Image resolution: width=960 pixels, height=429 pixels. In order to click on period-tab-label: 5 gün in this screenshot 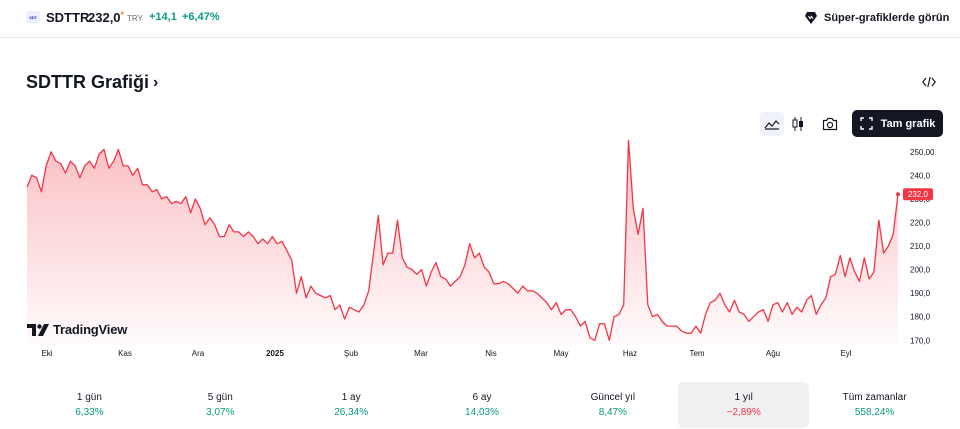, I will do `click(220, 397)`.